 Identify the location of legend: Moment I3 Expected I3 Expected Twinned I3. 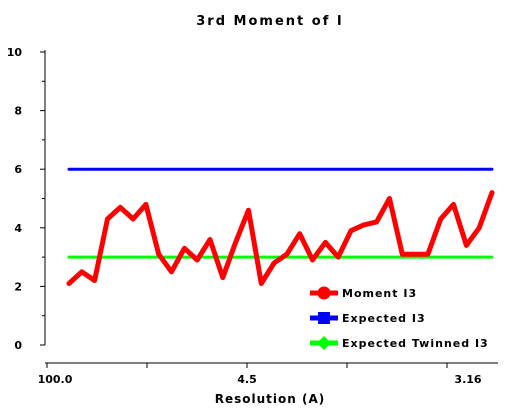
(399, 318).